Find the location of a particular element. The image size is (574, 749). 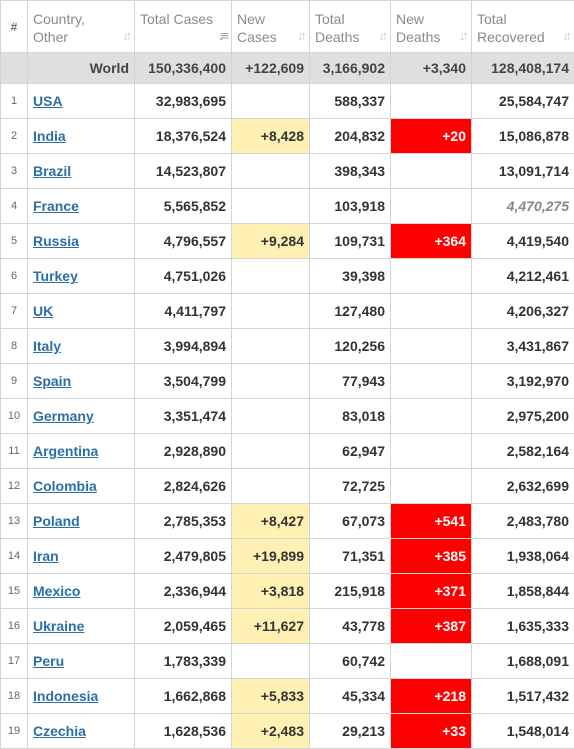

country-link: Spain is located at coordinates (52, 381).